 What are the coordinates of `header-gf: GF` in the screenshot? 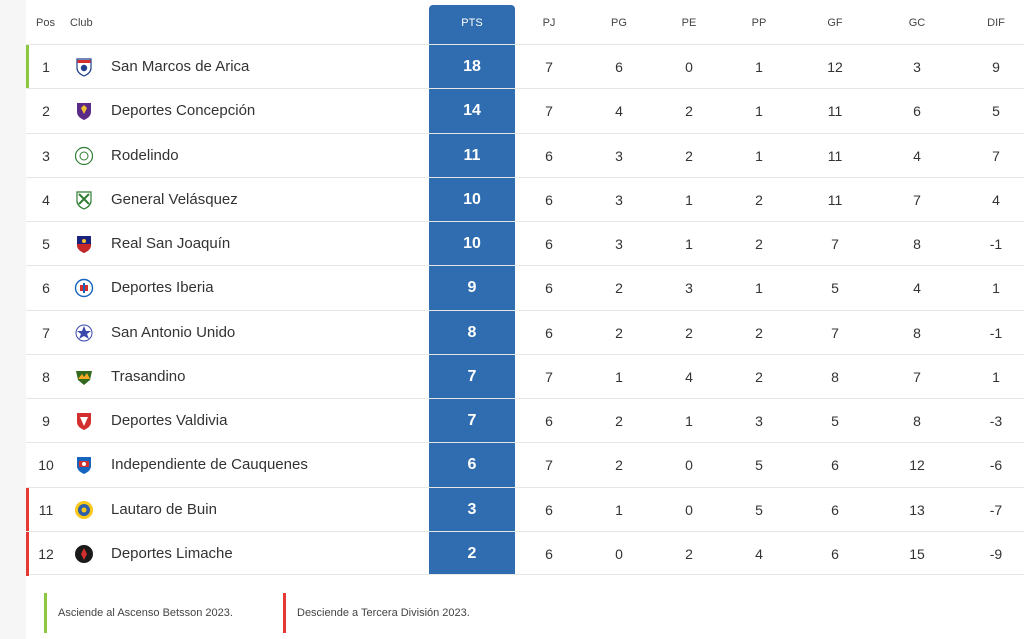 It's located at (835, 23).